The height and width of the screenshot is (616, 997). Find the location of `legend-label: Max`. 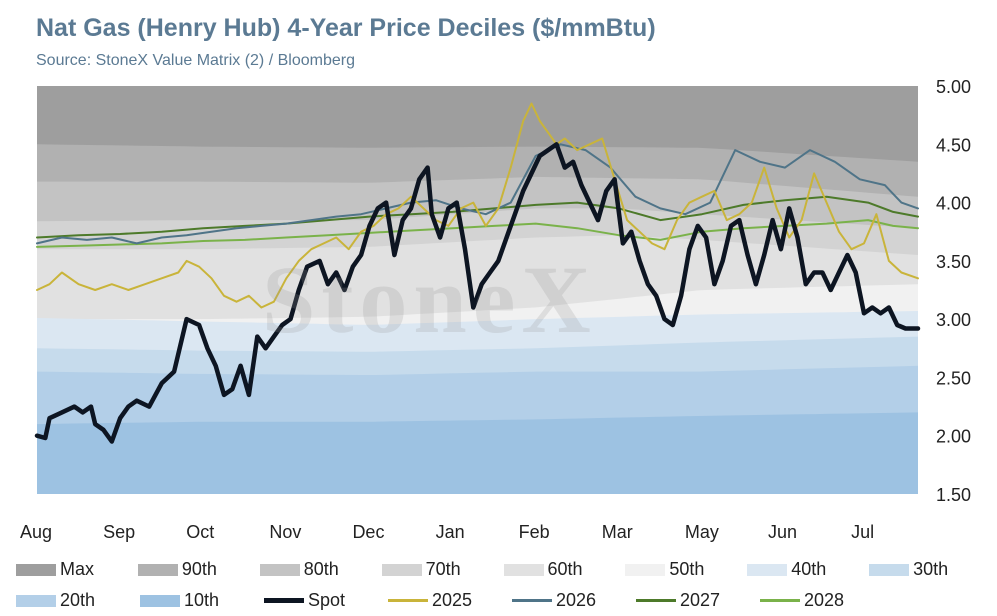

legend-label: Max is located at coordinates (77, 569).